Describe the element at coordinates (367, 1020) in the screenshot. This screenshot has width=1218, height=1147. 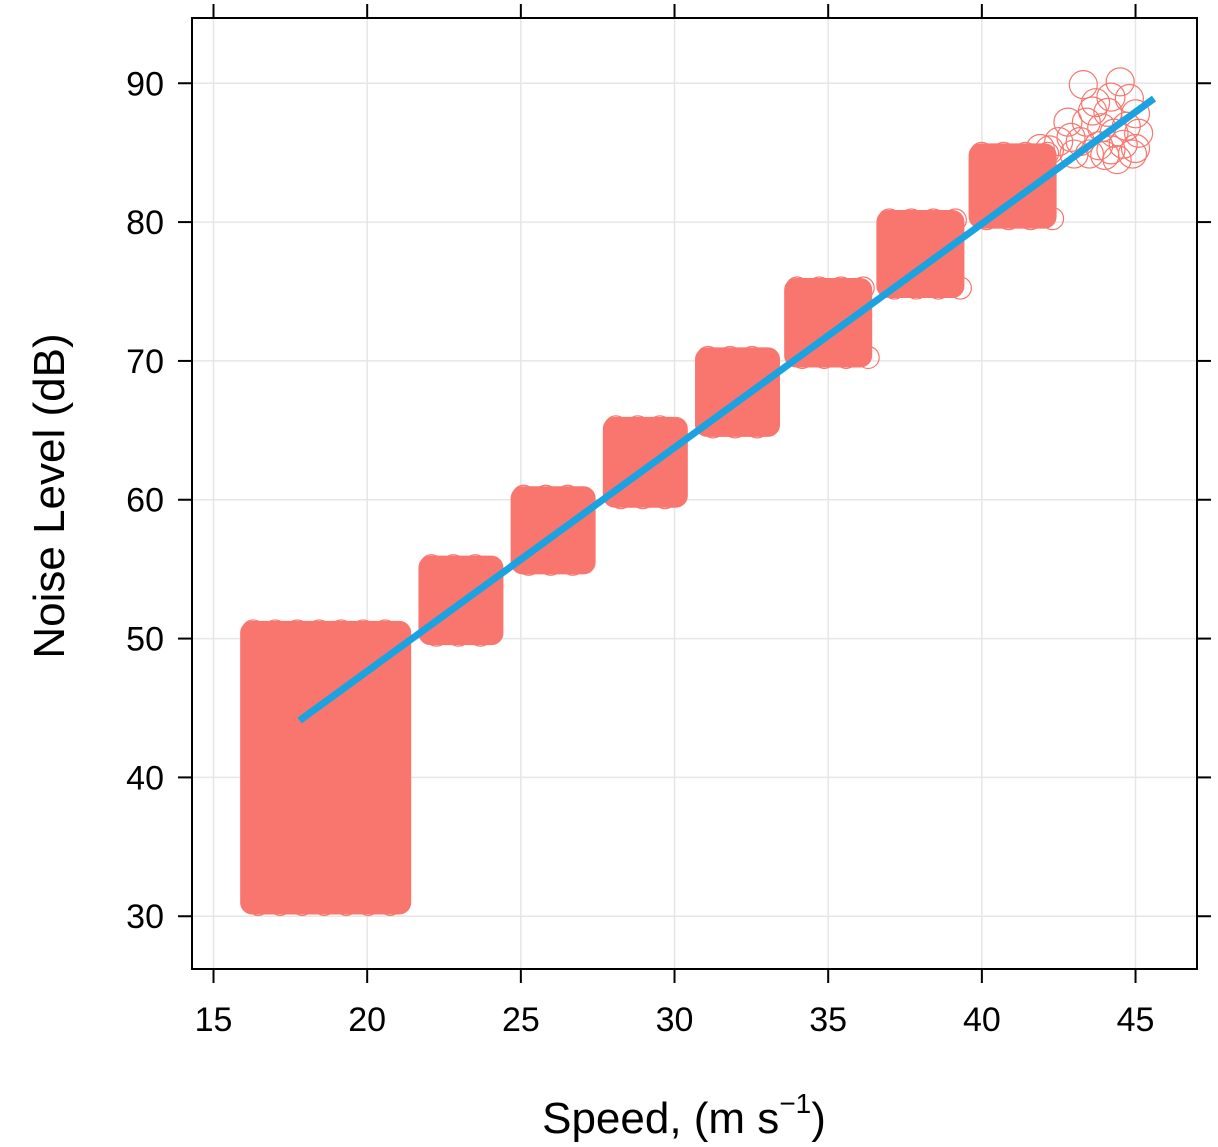
I see `x-tick-label: 20` at that location.